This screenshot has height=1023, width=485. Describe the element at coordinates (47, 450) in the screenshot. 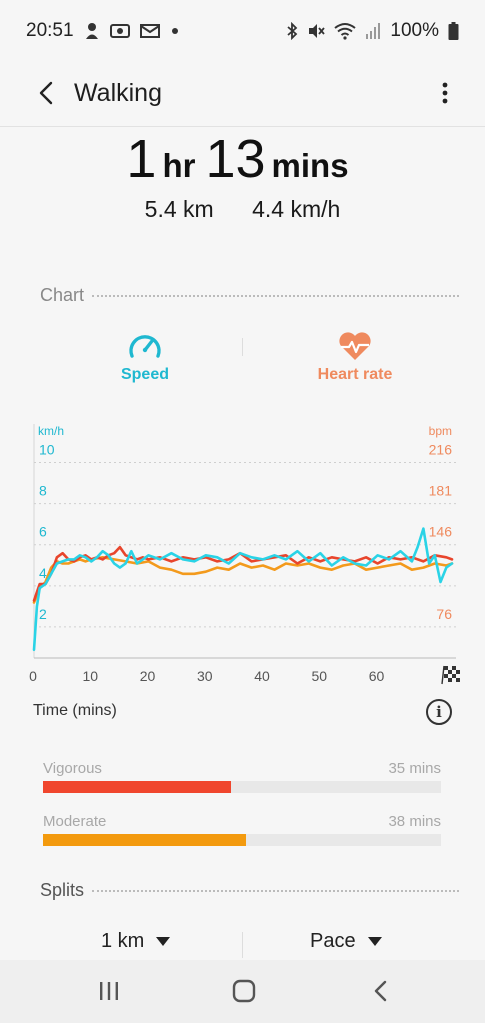

I see `left-tick-label: 10` at that location.